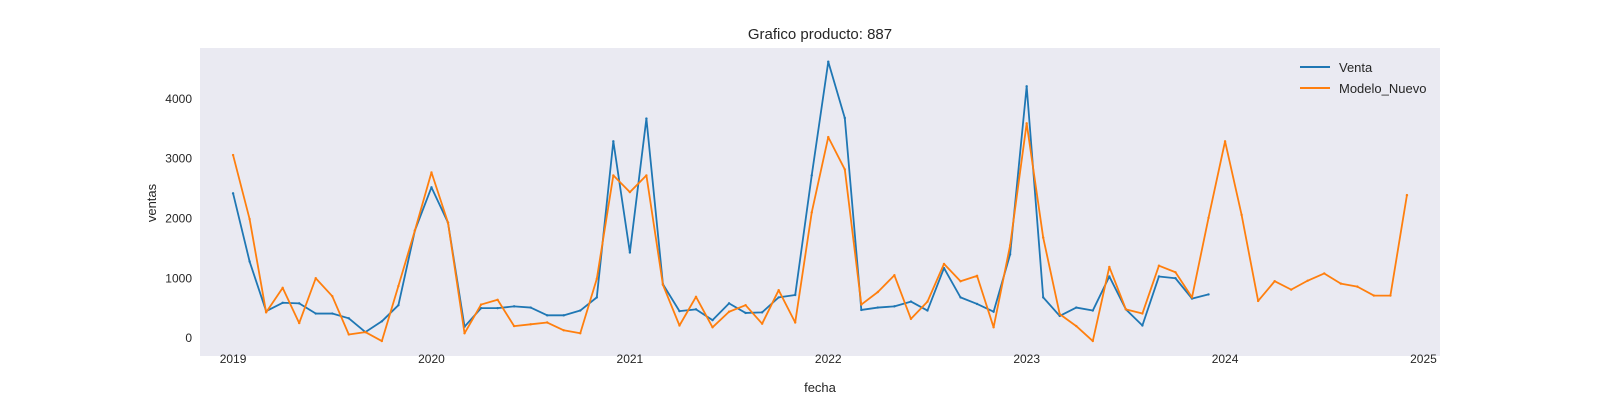 The width and height of the screenshot is (1600, 400). I want to click on y-axis-label: ventas, so click(151, 202).